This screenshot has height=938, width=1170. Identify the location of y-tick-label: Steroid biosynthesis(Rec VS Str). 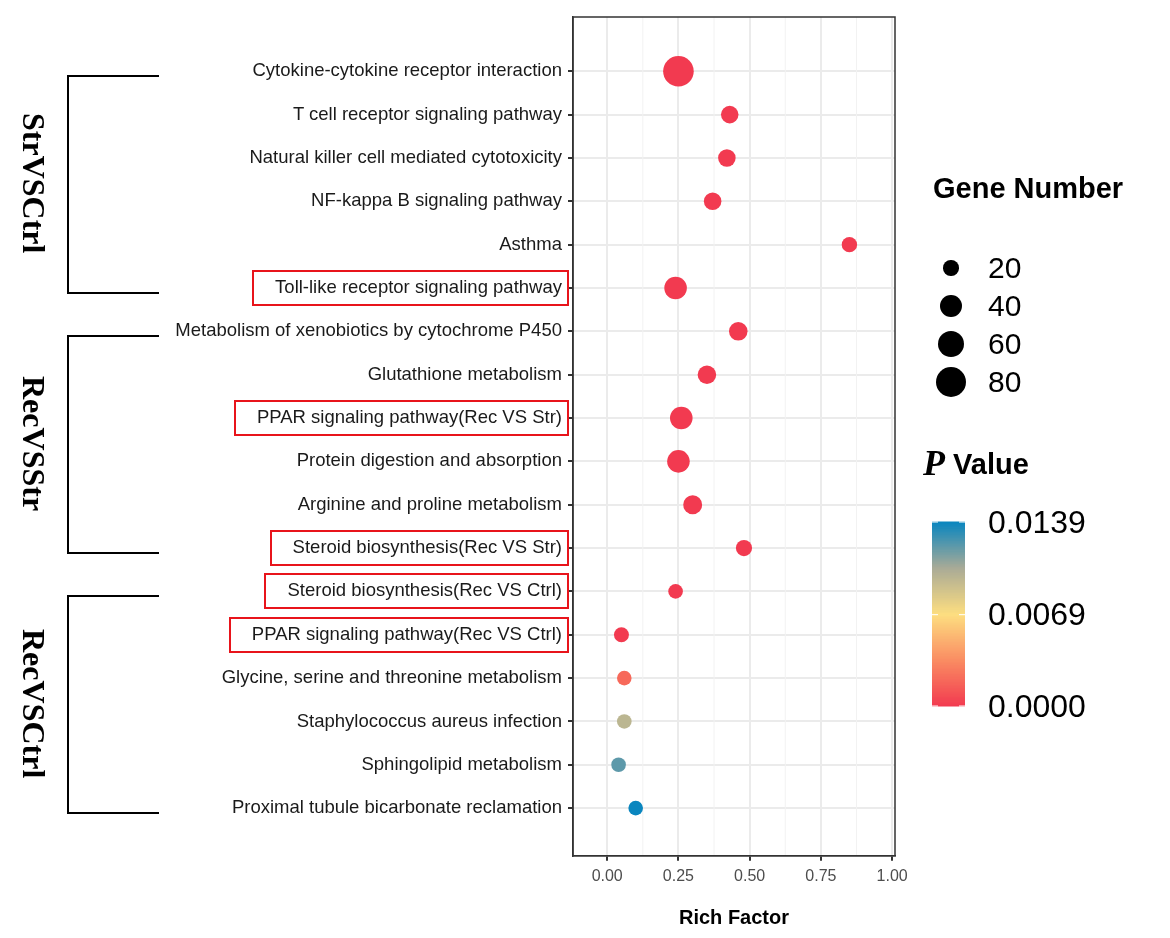
(427, 547).